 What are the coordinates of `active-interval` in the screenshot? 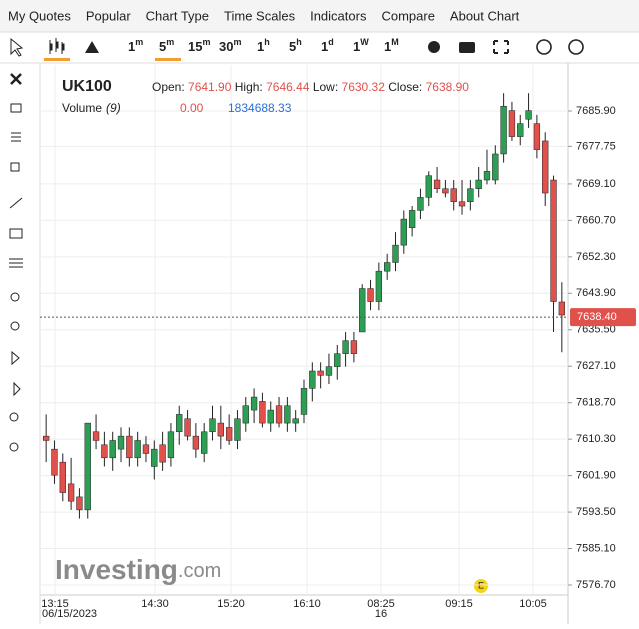 It's located at (168, 59).